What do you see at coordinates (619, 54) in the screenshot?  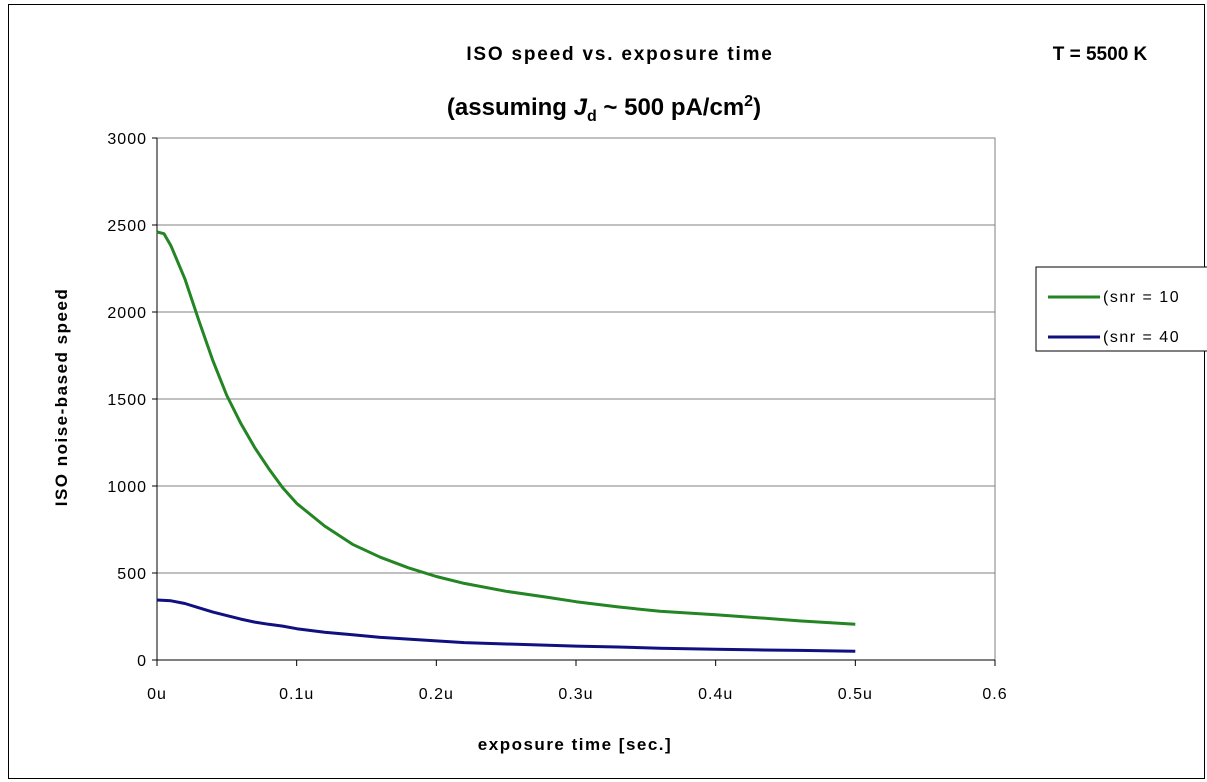 I see `chart-title: ISO speed vs. exposure time` at bounding box center [619, 54].